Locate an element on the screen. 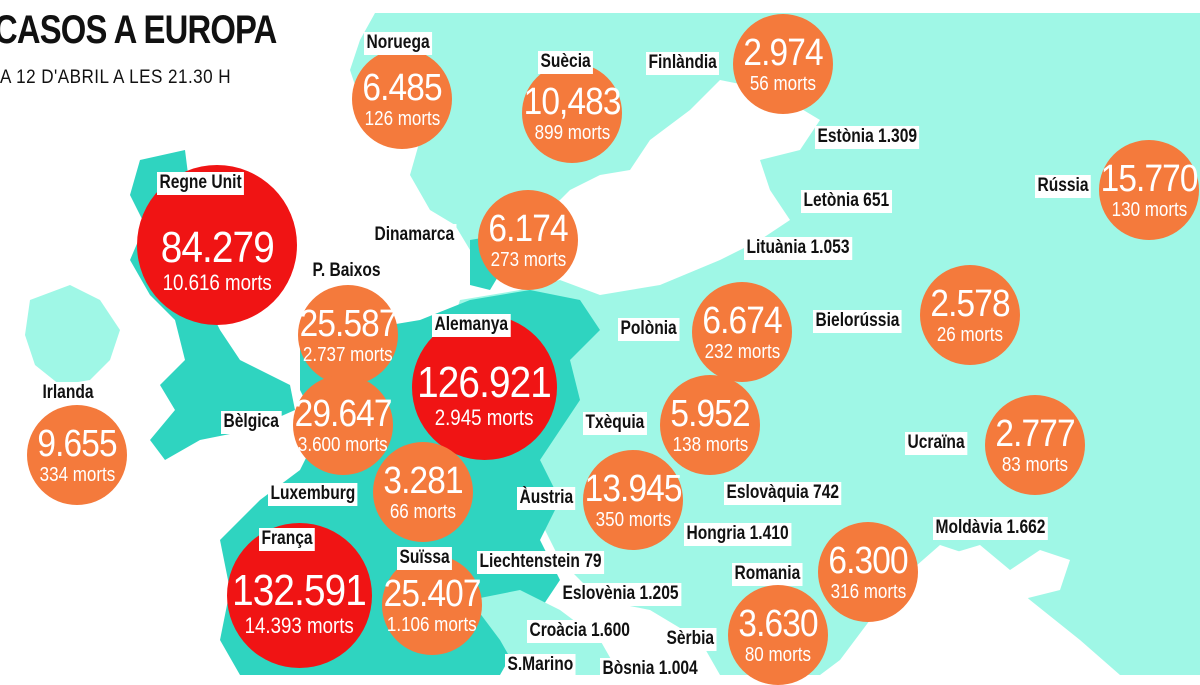 This screenshot has width=1200, height=685. deaths-value: 3.600 morts is located at coordinates (343, 445).